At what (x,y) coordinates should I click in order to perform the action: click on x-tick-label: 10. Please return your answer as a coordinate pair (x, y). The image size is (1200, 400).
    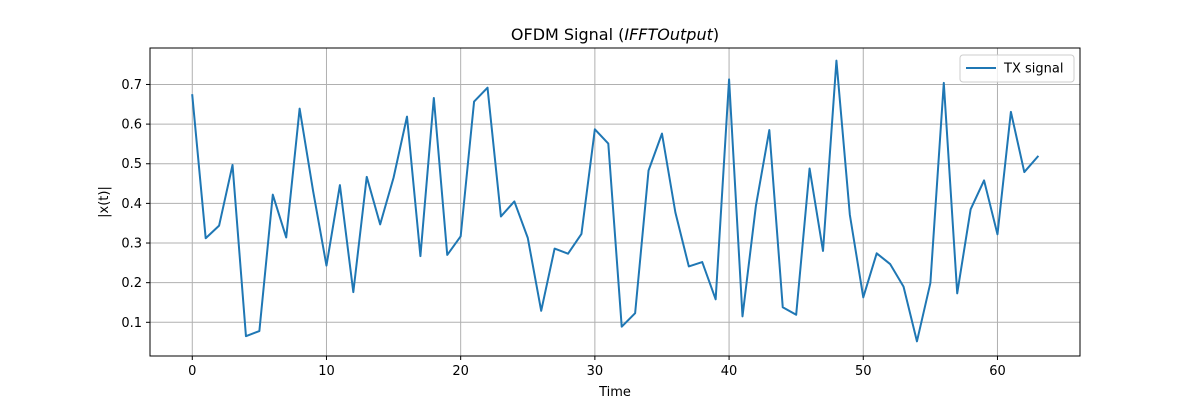
    Looking at the image, I should click on (326, 371).